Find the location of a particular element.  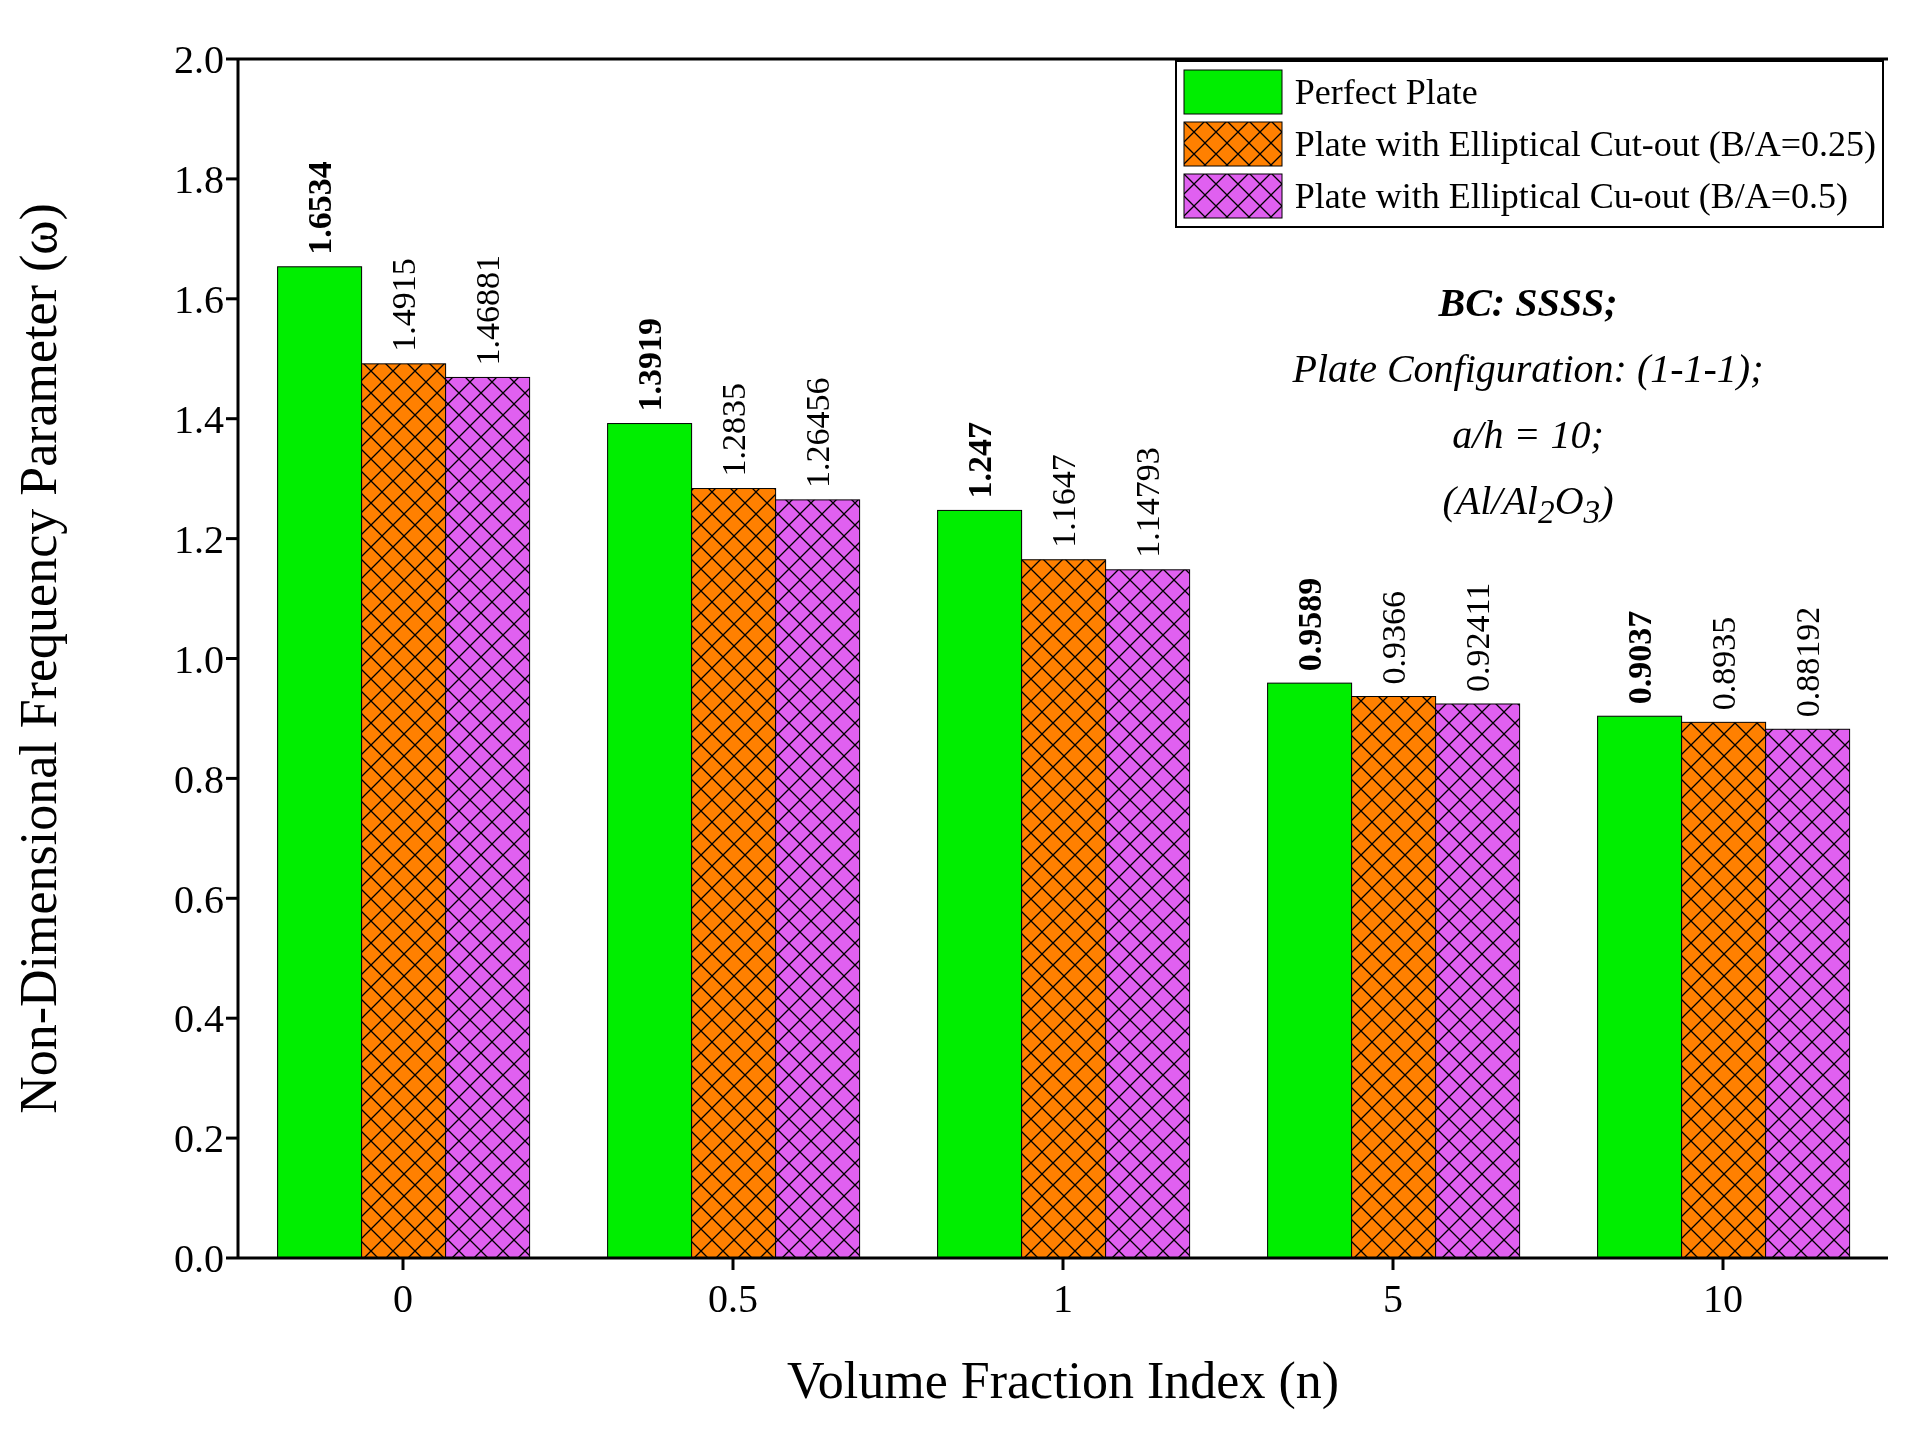

y-tick-label: 0.6 is located at coordinates (199, 899).